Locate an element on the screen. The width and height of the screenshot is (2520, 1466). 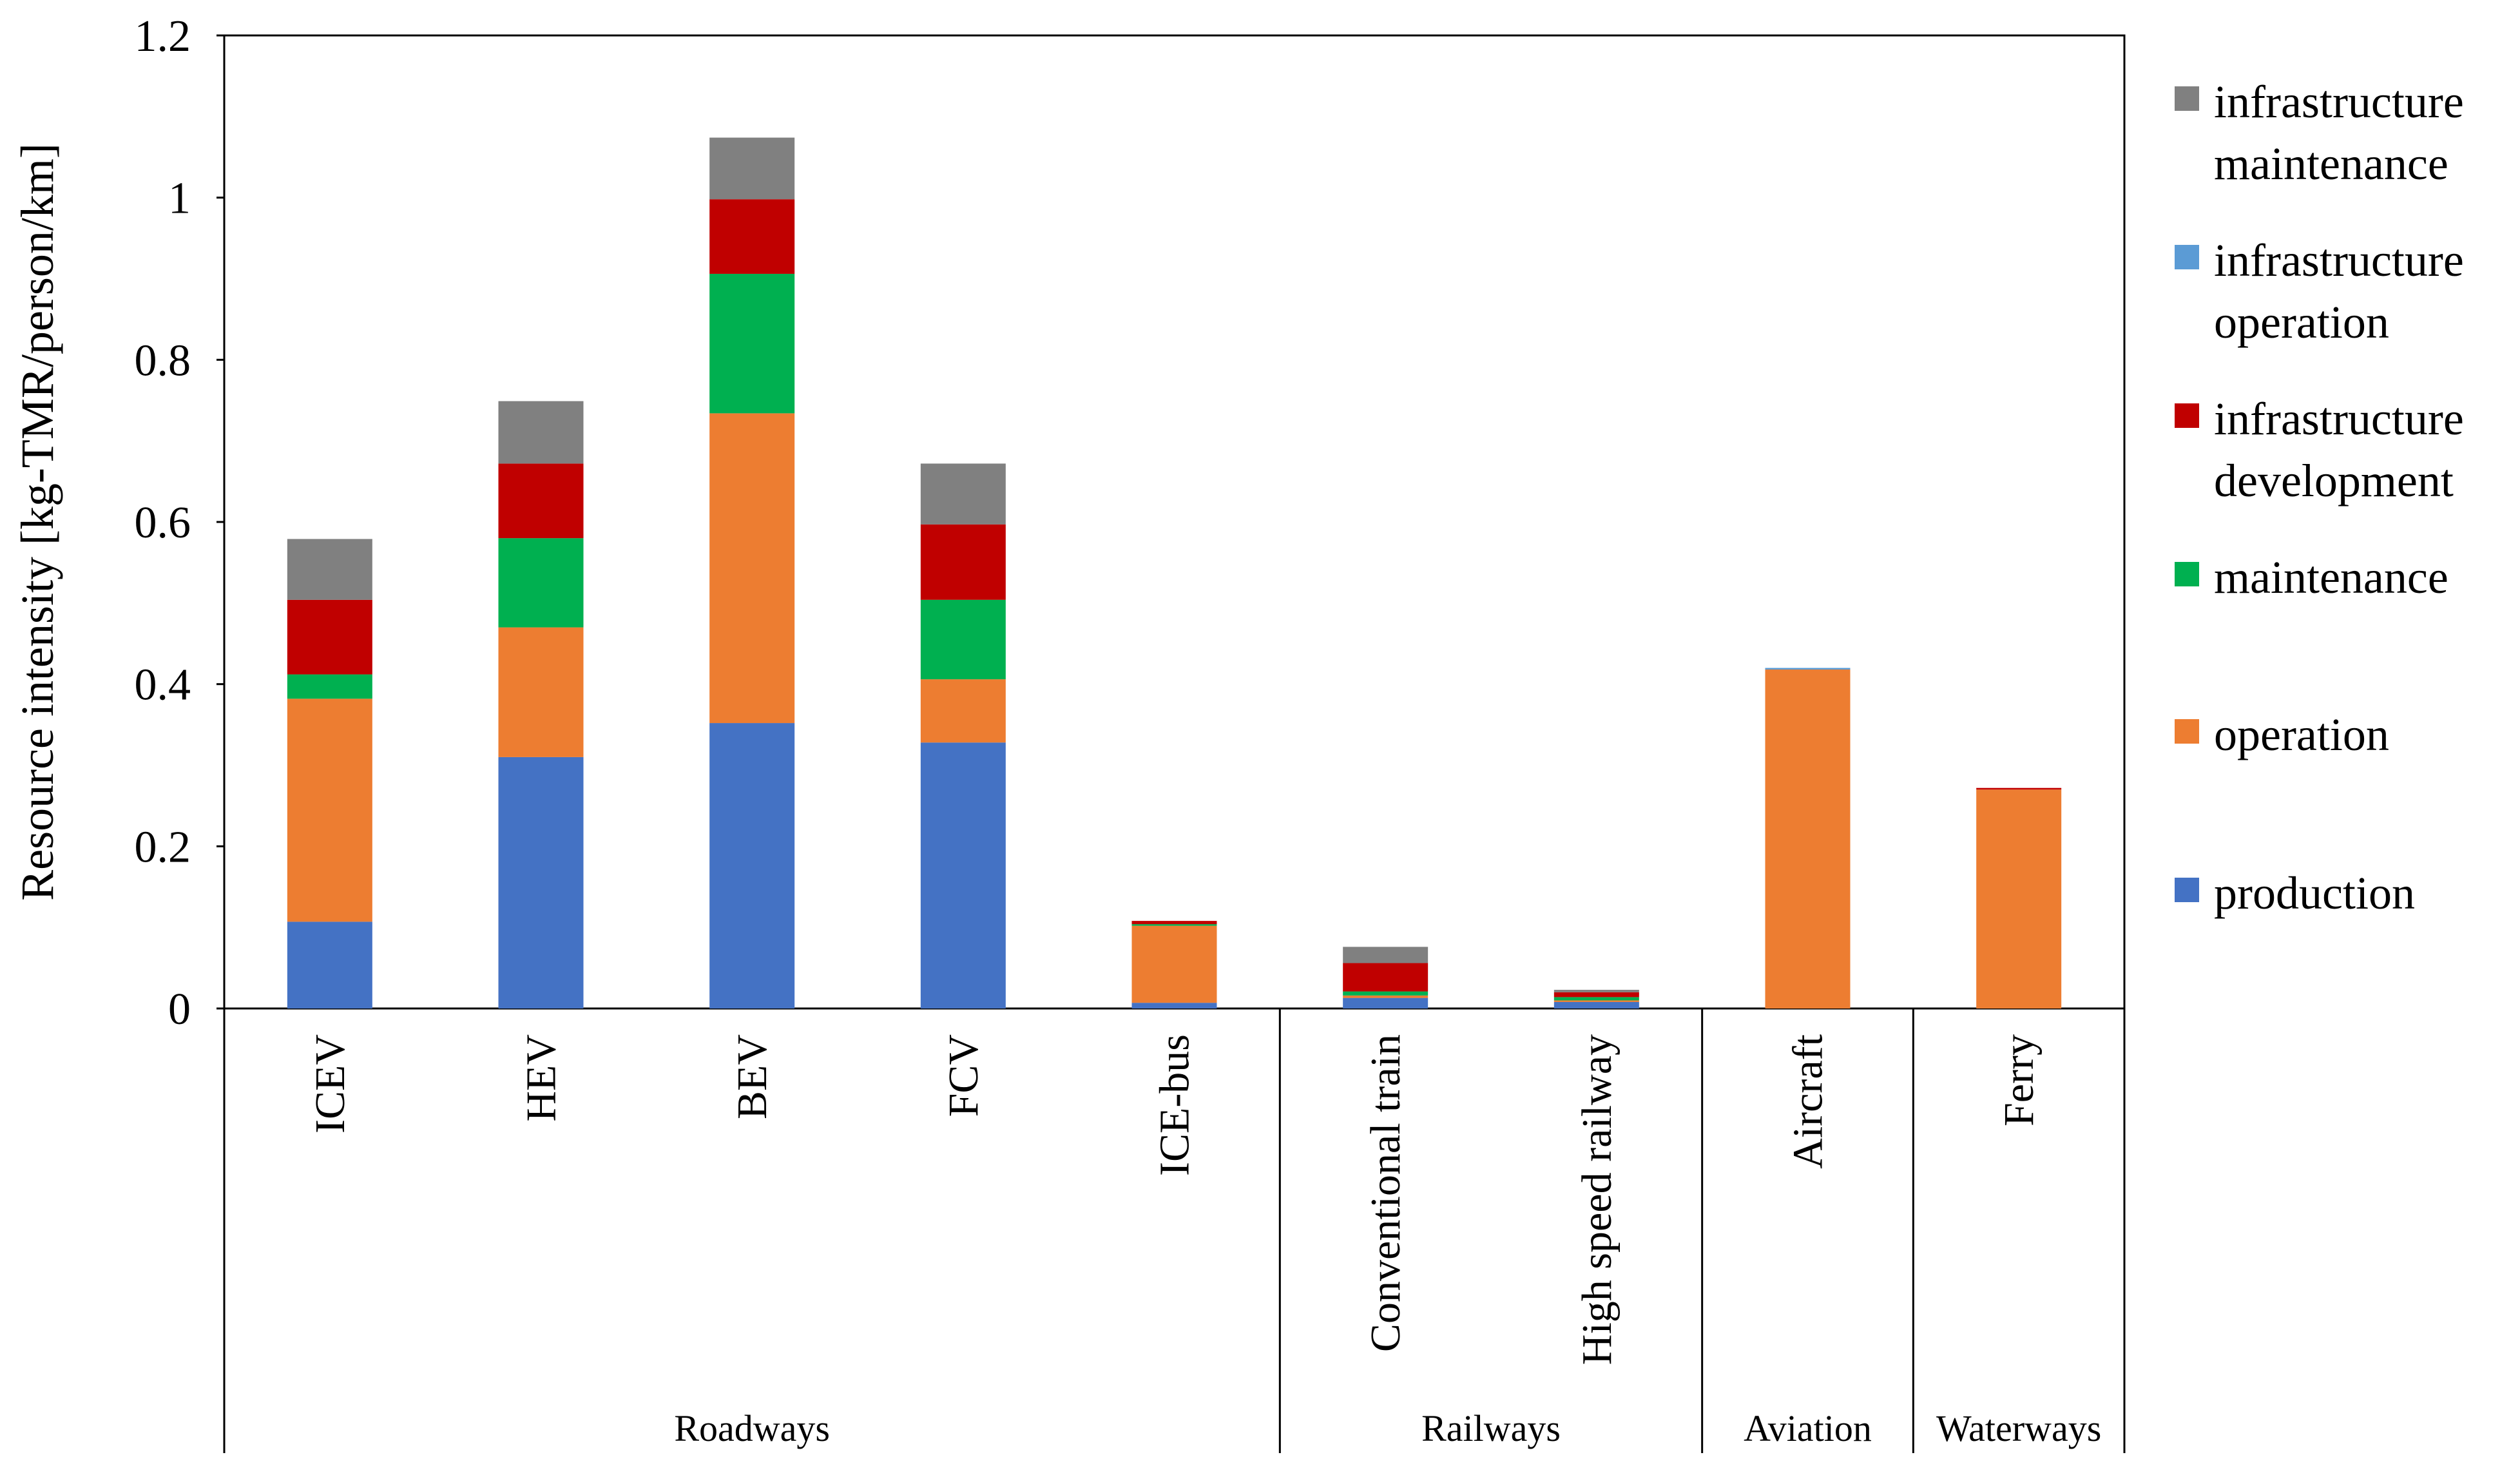
bar-hev-infrastructure-development is located at coordinates (541, 501).